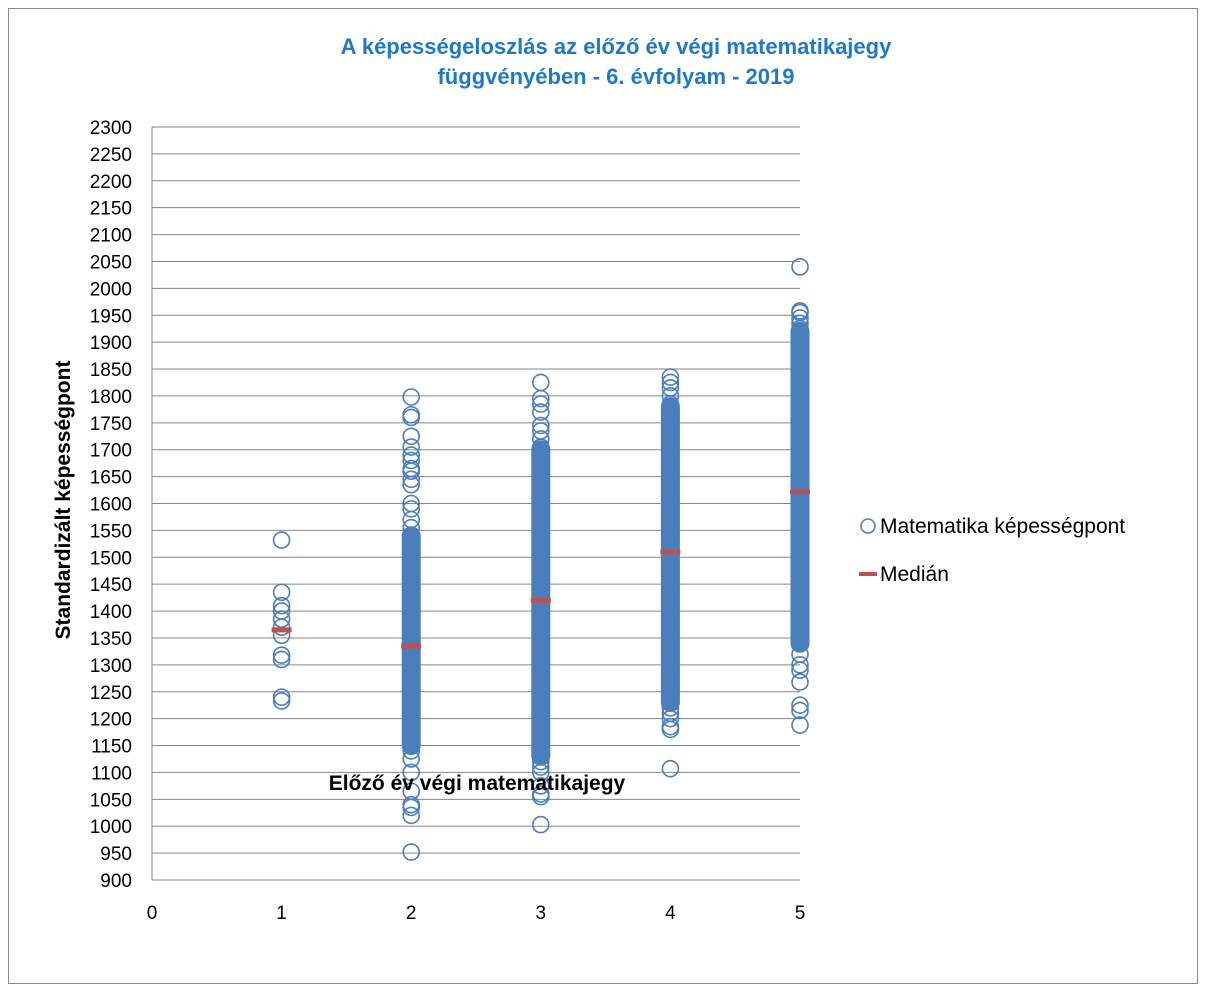 The image size is (1208, 992). I want to click on x-axis-title: Előző év végi matematikajegy, so click(477, 783).